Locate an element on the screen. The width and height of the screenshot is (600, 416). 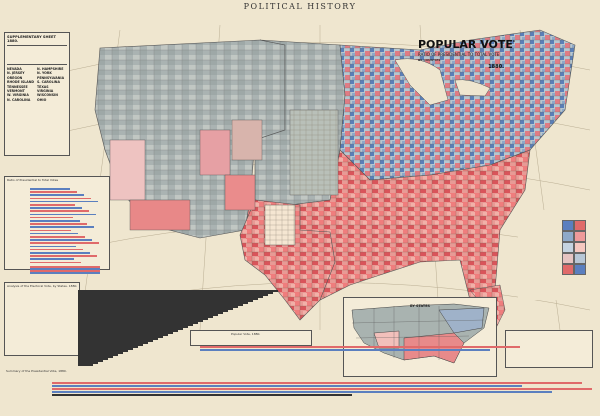
supplementary-state: N. YORK is located at coordinates (44, 73).